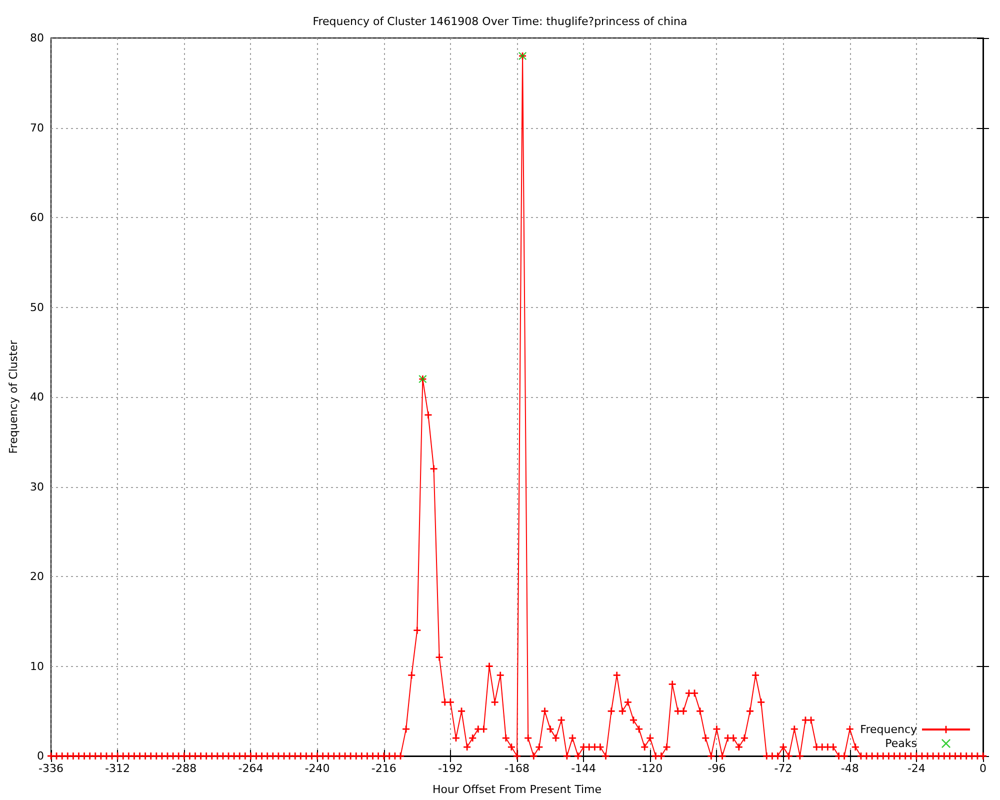 This screenshot has width=1000, height=800. Describe the element at coordinates (983, 768) in the screenshot. I see `x-tick-label: 0` at that location.